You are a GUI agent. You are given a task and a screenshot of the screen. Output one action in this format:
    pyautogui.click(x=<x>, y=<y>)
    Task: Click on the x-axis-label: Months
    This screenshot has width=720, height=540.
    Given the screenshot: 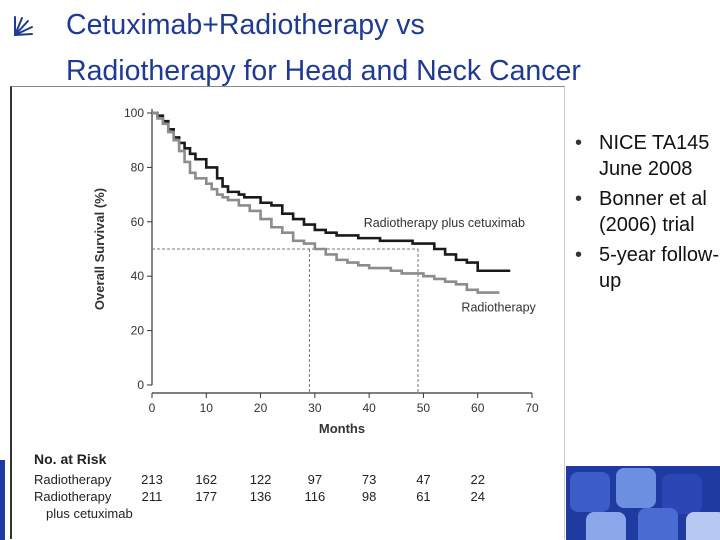 What is the action you would take?
    pyautogui.click(x=342, y=428)
    